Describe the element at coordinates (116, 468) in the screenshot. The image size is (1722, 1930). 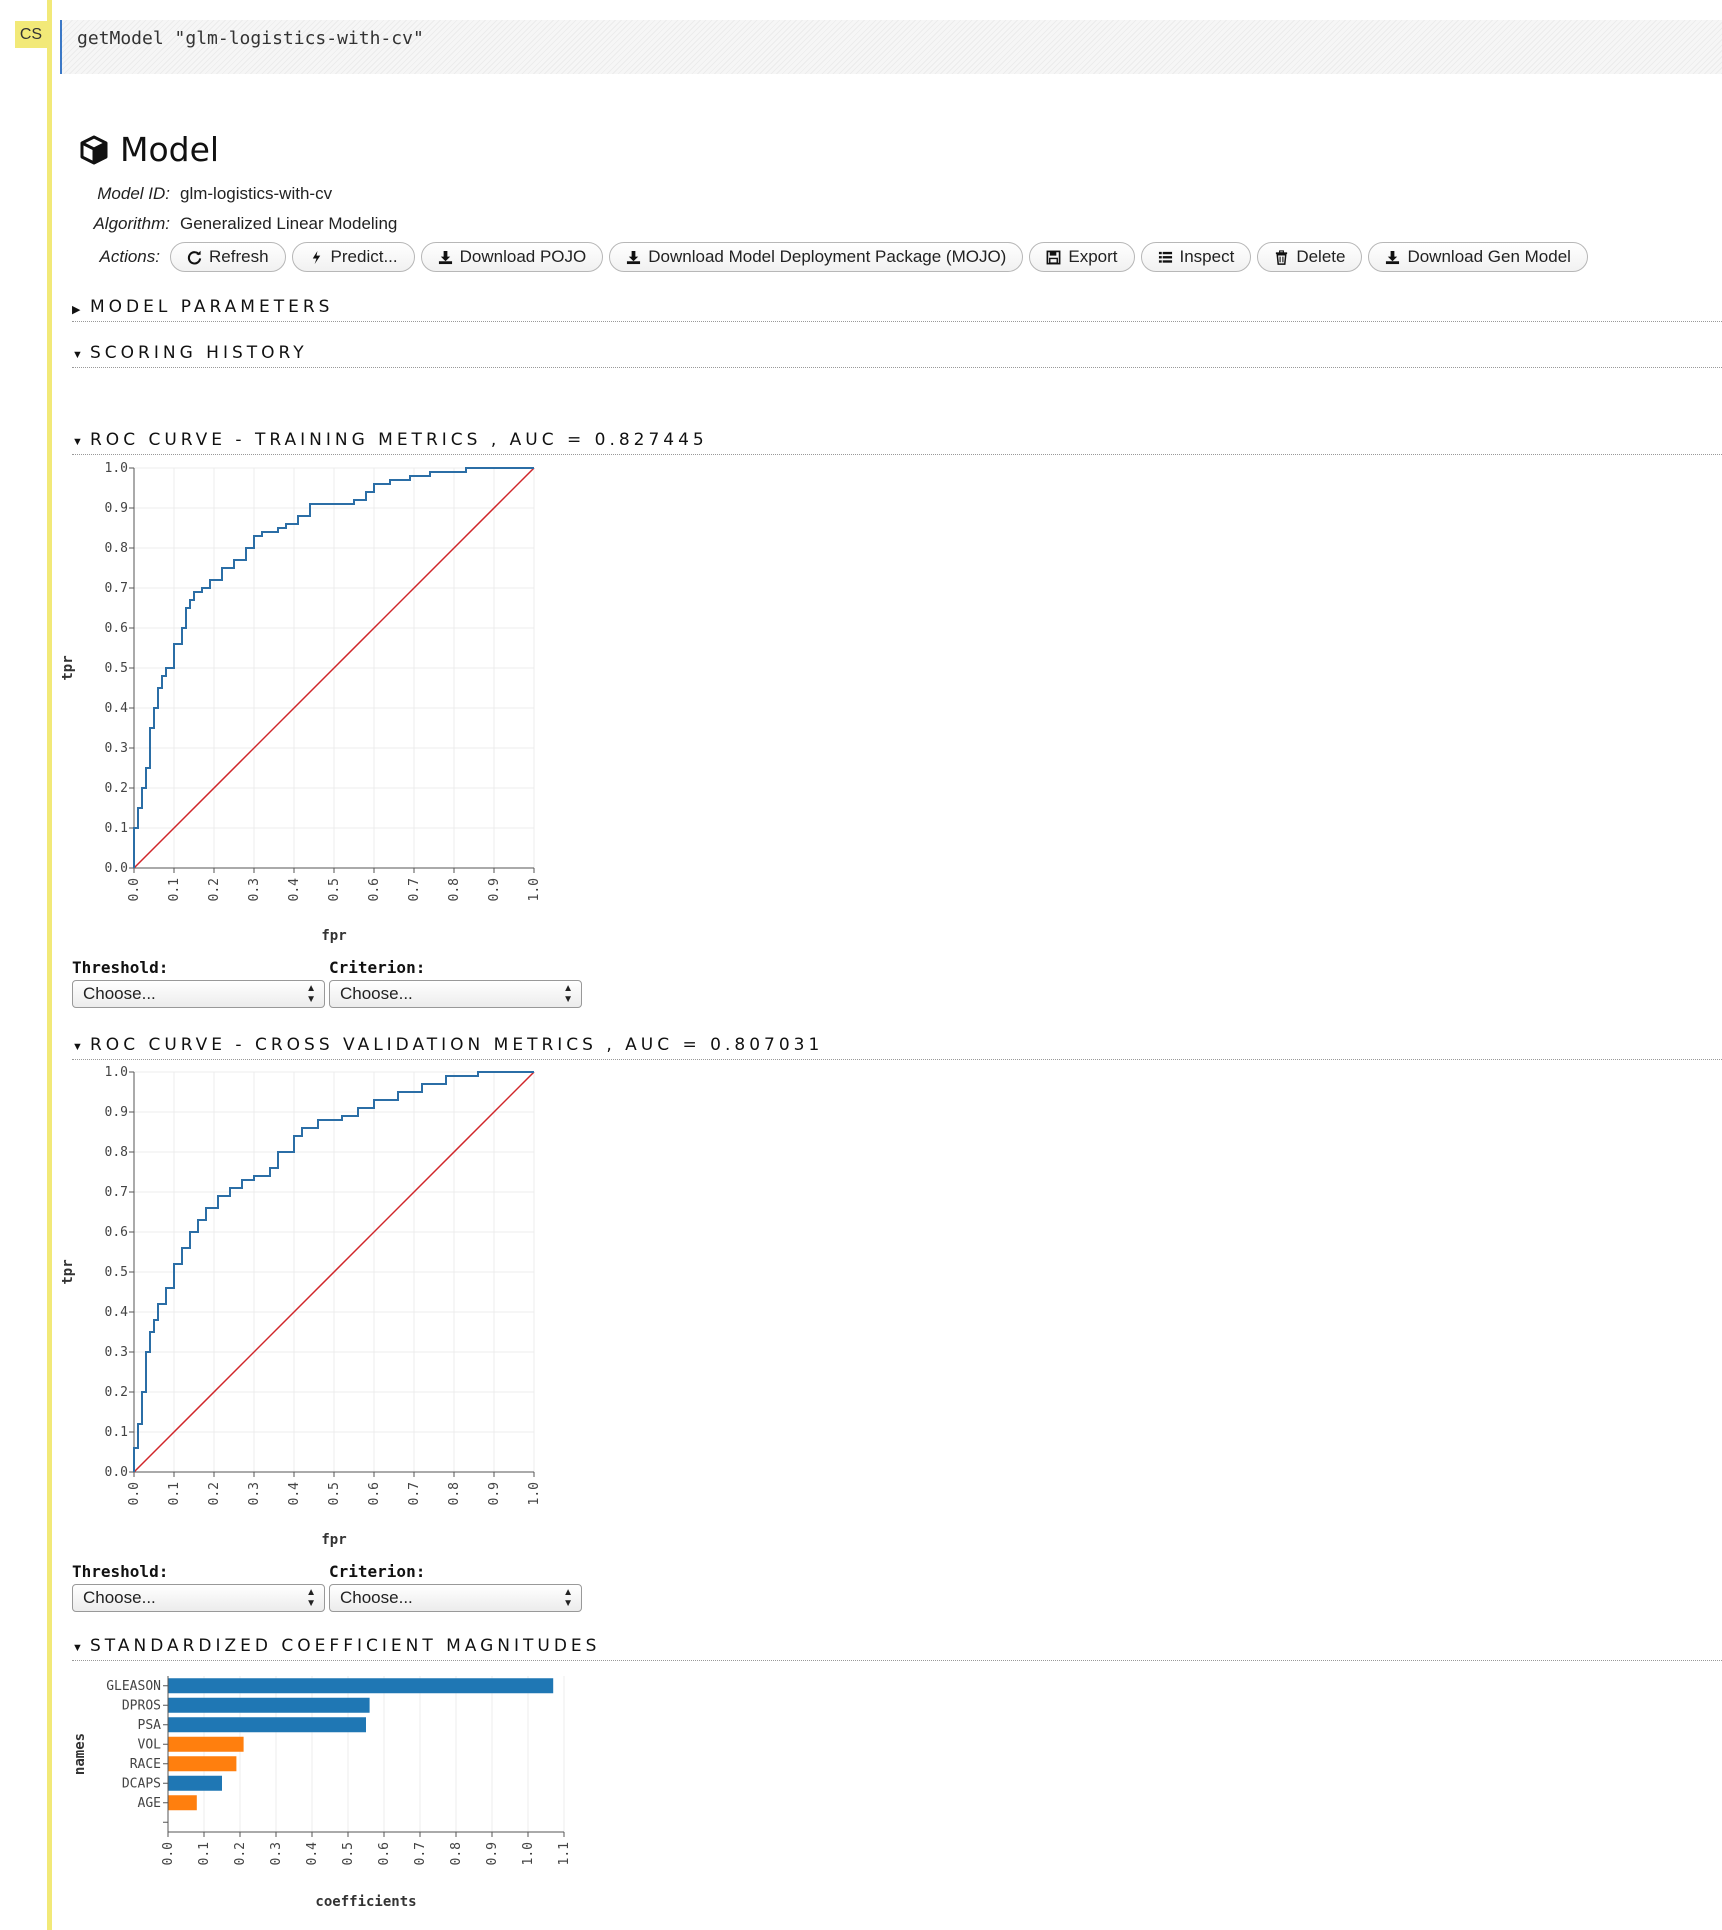
I see `y-tick-label: 1.0` at that location.